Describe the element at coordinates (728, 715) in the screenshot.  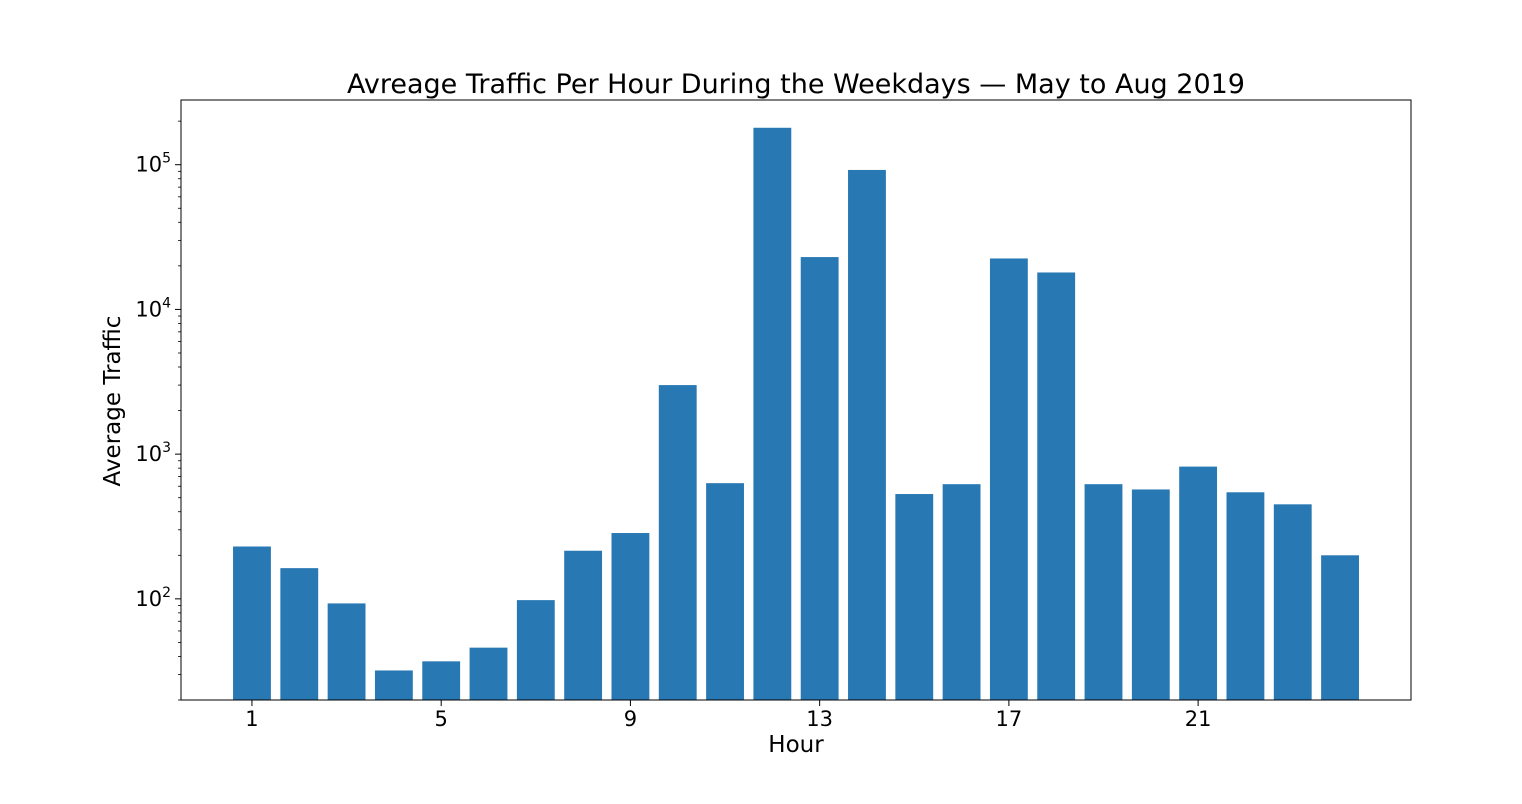
I see `x-axis: 1 5 9 13 17 21` at that location.